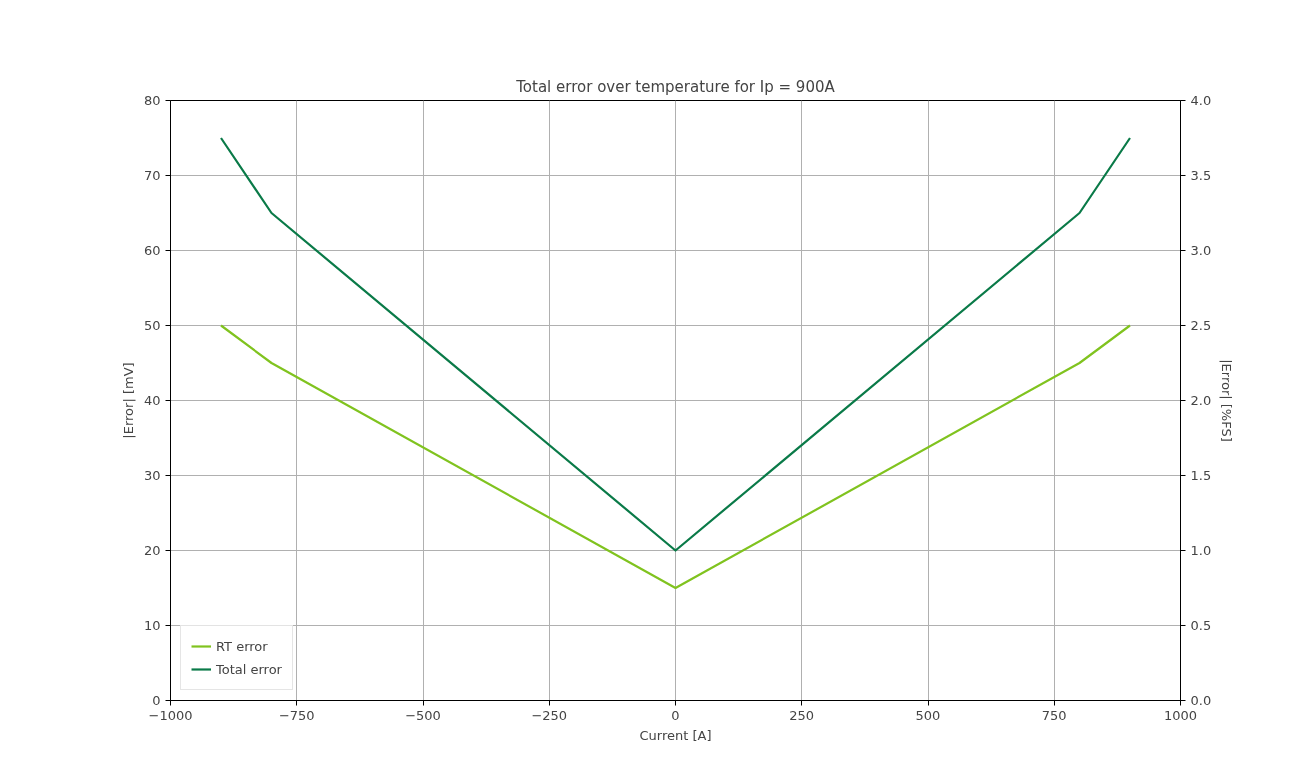 Image resolution: width=1307 pixels, height=782 pixels. Describe the element at coordinates (928, 715) in the screenshot. I see `x-tick-label: 500` at that location.